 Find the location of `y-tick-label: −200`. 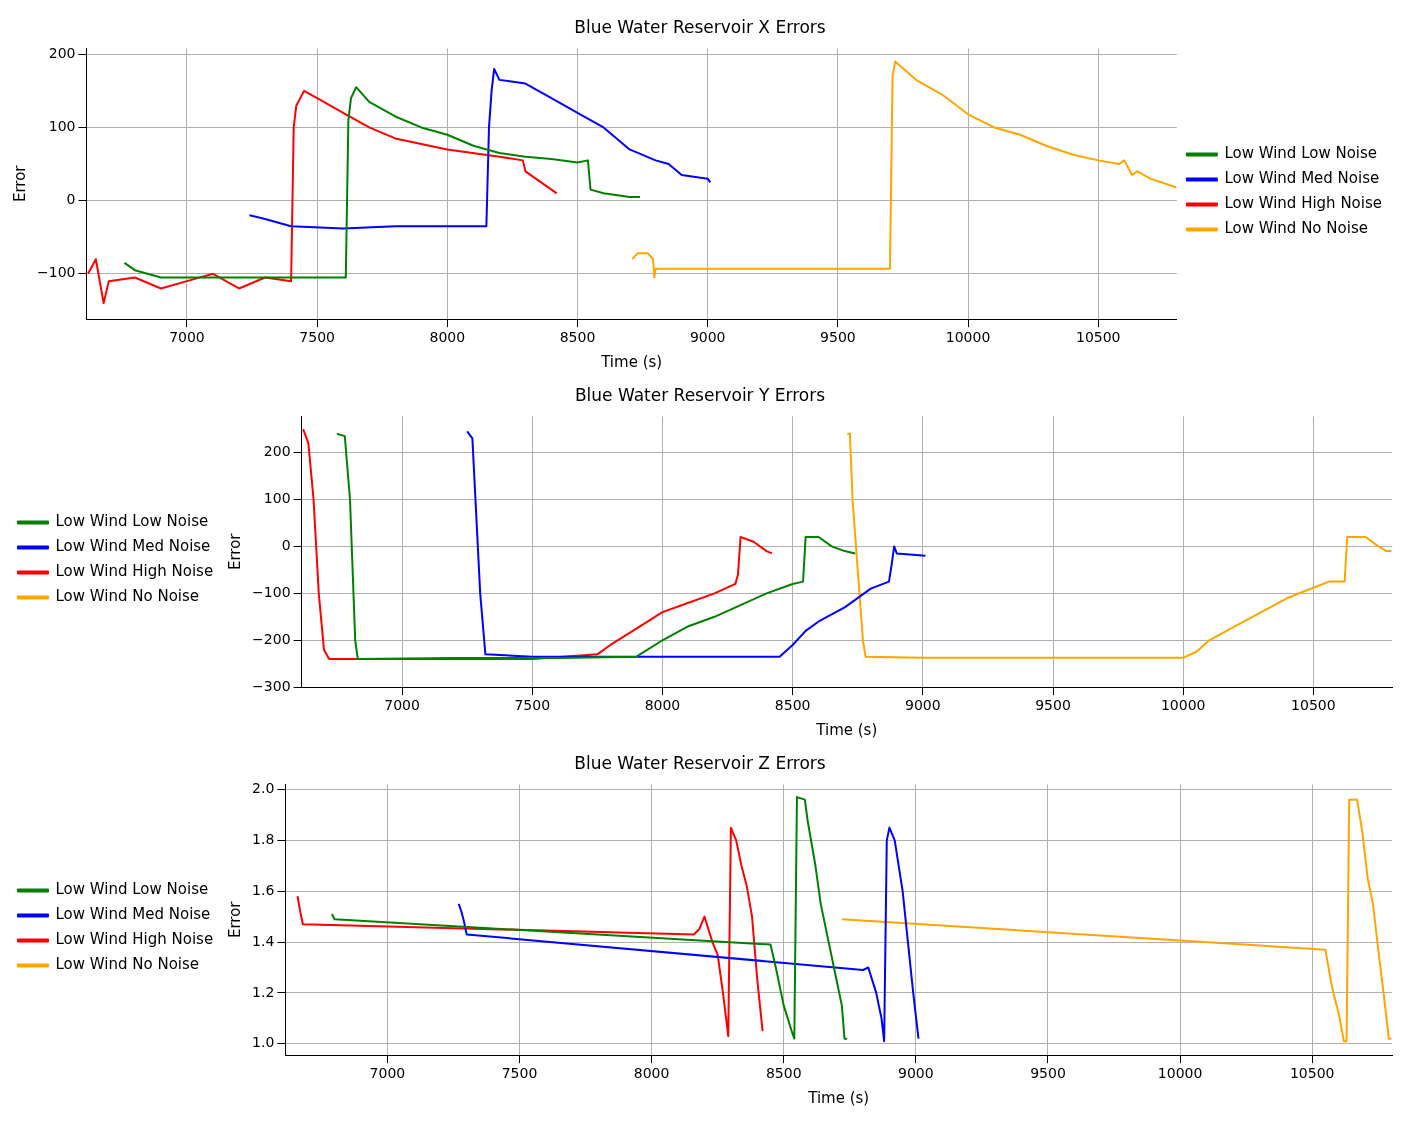

y-tick-label: −200 is located at coordinates (271, 638).